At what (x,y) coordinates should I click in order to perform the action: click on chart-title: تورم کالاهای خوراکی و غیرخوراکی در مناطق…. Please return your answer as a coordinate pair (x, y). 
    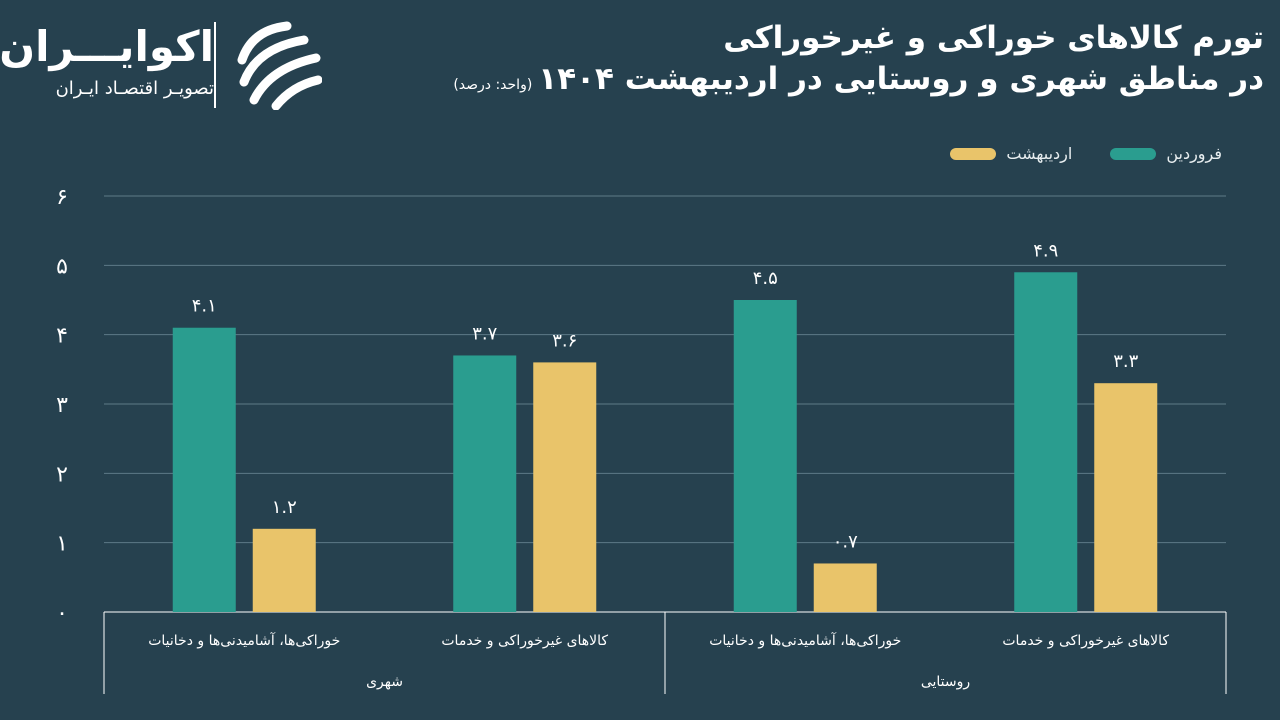
    Looking at the image, I should click on (834, 62).